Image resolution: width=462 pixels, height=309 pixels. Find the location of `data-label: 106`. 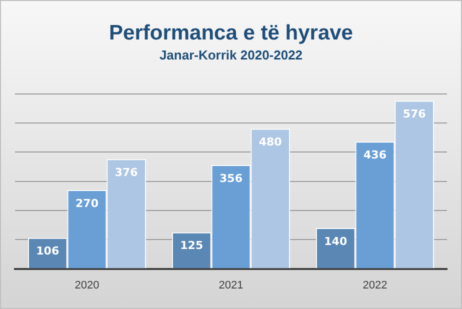

data-label: 106 is located at coordinates (48, 251).